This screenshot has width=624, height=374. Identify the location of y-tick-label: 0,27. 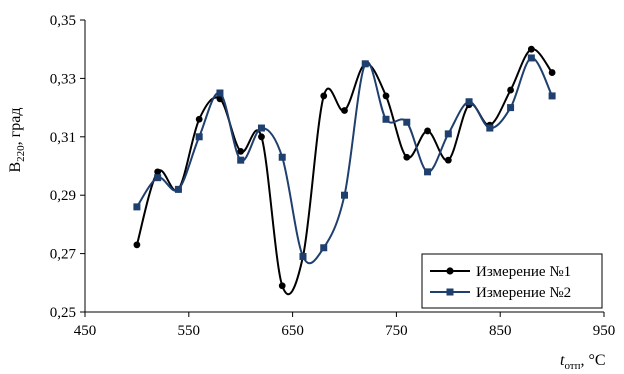
(63, 255).